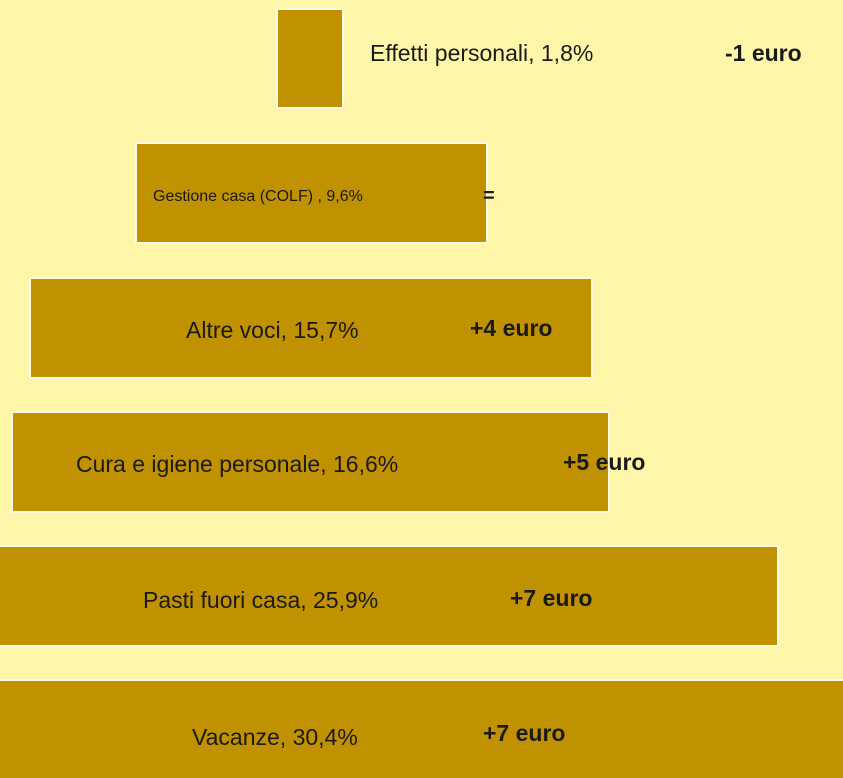 Image resolution: width=843 pixels, height=778 pixels. I want to click on item-delta: +4 euro, so click(511, 328).